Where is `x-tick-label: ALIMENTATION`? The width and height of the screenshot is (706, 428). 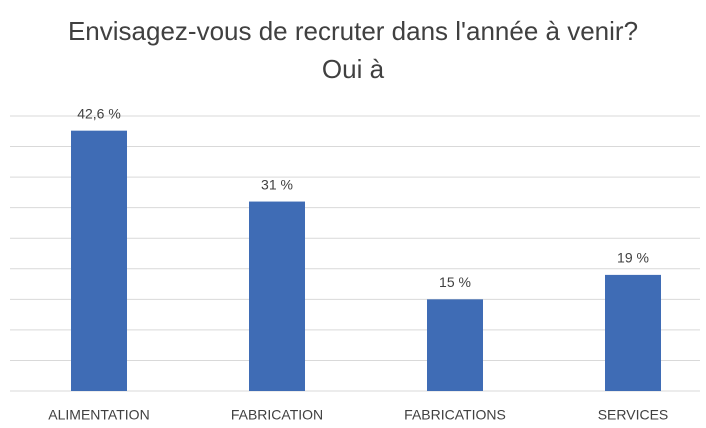 x-tick-label: ALIMENTATION is located at coordinates (98, 415).